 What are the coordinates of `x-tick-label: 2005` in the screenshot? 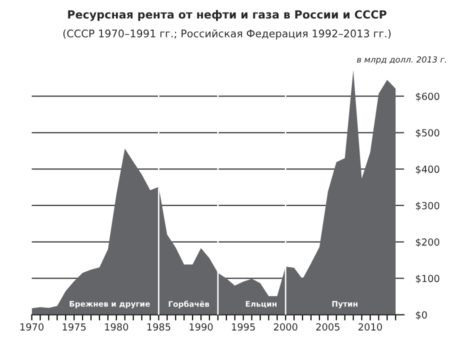 It's located at (328, 327).